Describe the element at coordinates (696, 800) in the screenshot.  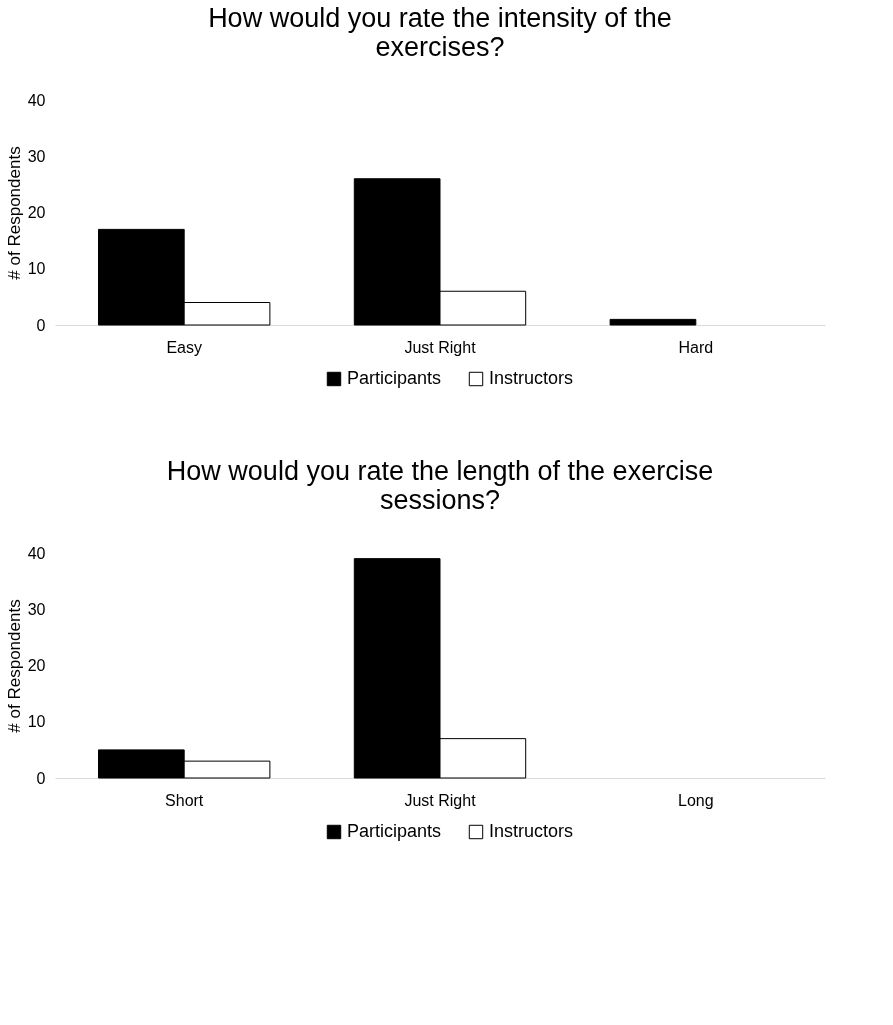
I see `x-tick-label: Long` at that location.